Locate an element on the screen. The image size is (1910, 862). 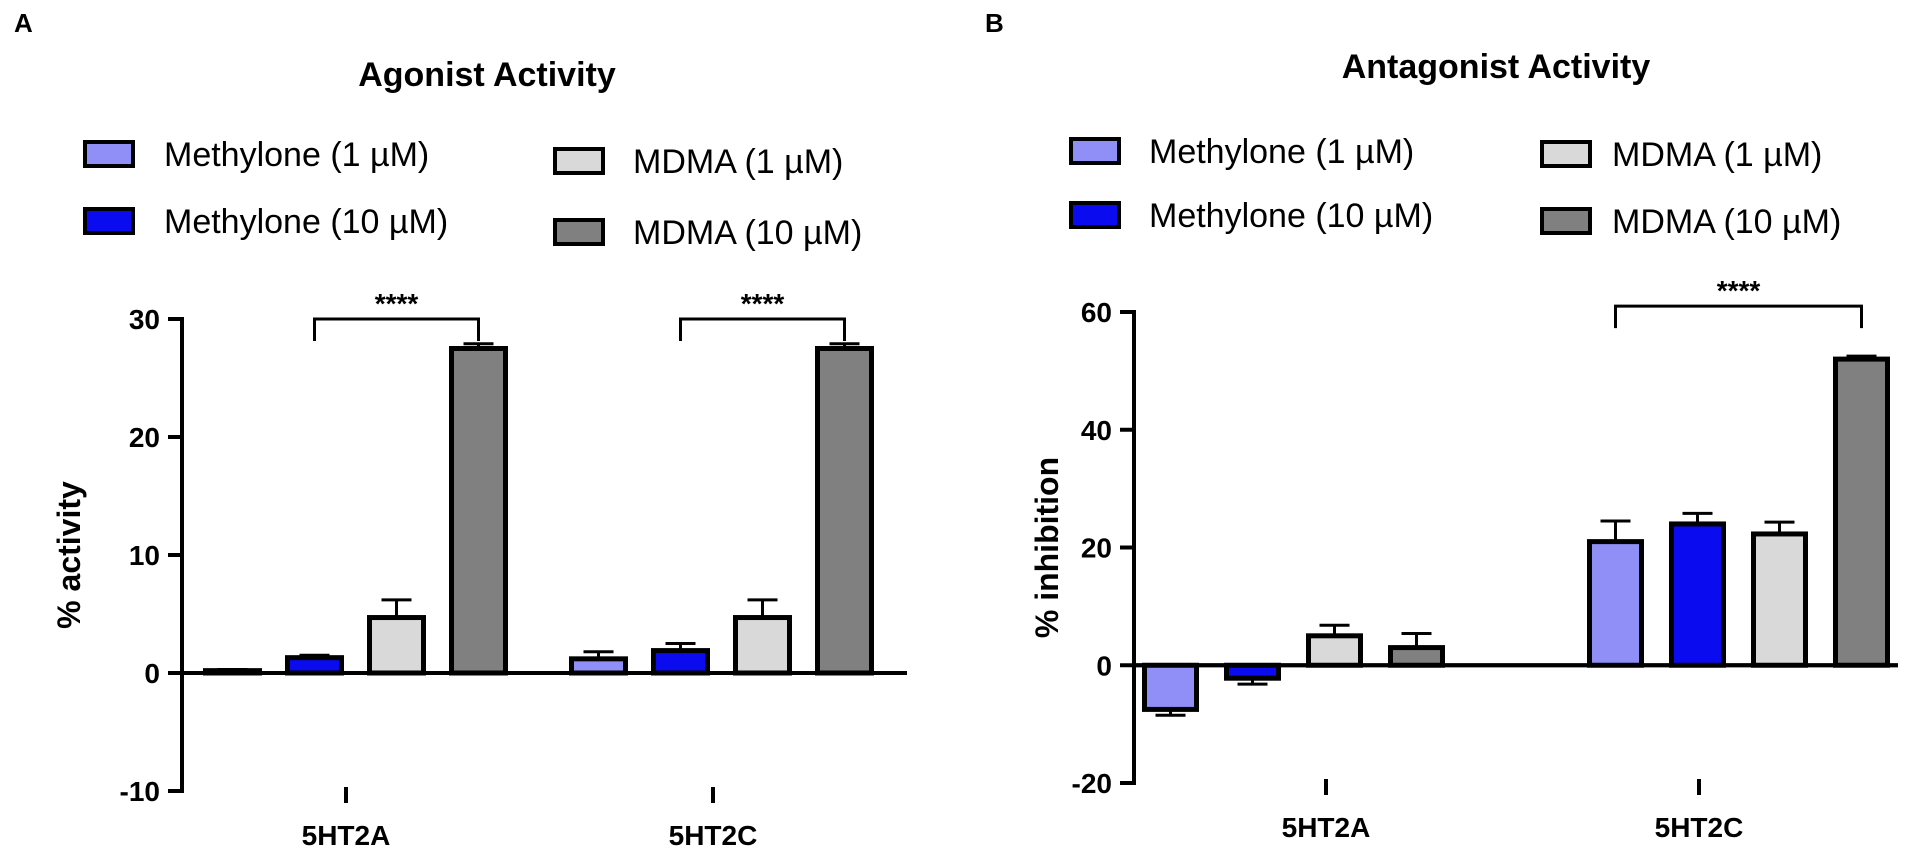
y-axis-label: % inhibition is located at coordinates (1047, 547).